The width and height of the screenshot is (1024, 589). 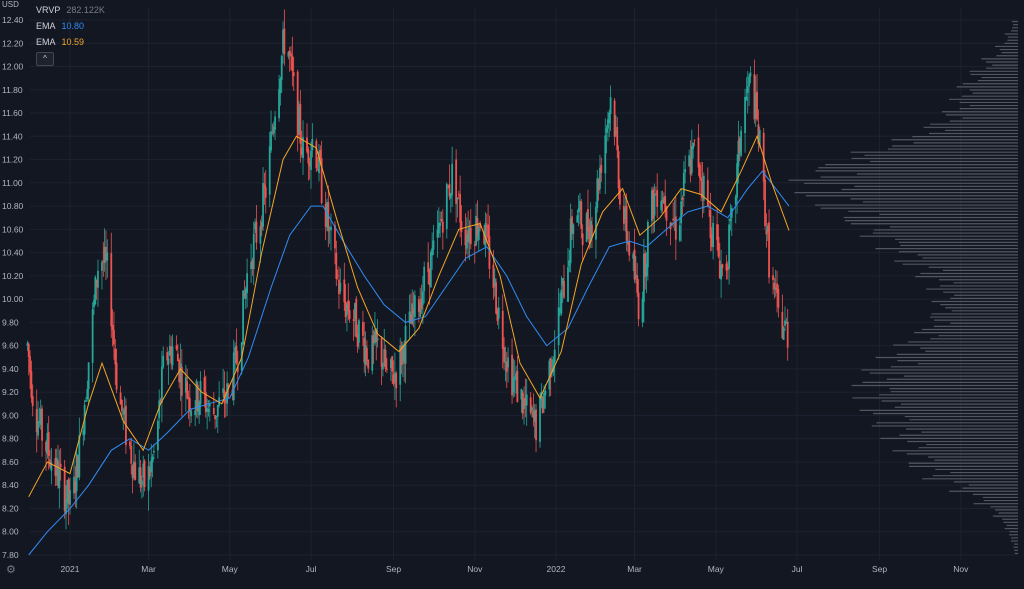 What do you see at coordinates (230, 569) in the screenshot?
I see `x-tick-label: May` at bounding box center [230, 569].